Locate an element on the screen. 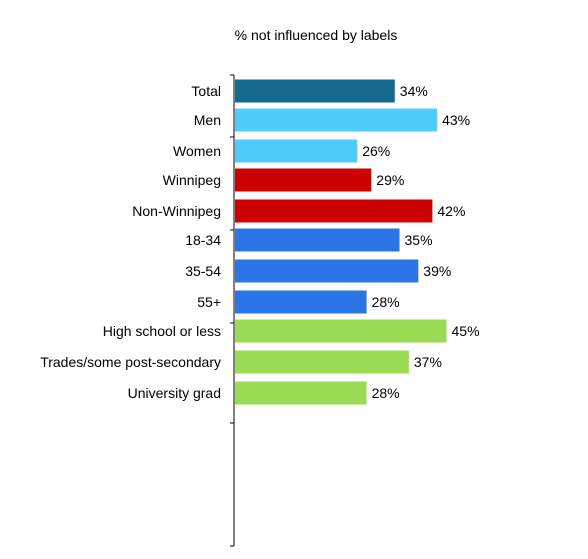  value-label: 42% is located at coordinates (451, 211).